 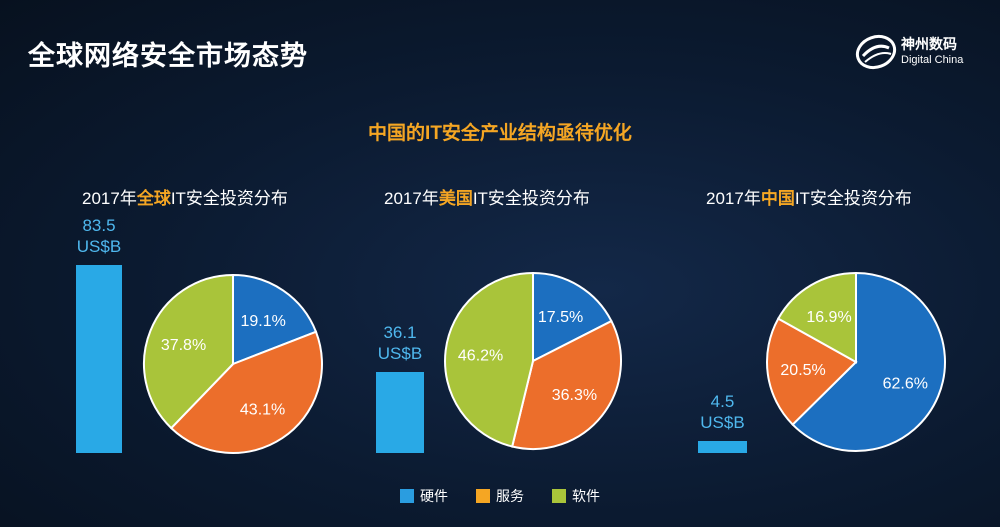 What do you see at coordinates (424, 496) in the screenshot?
I see `legend-item-hardware: 硬件` at bounding box center [424, 496].